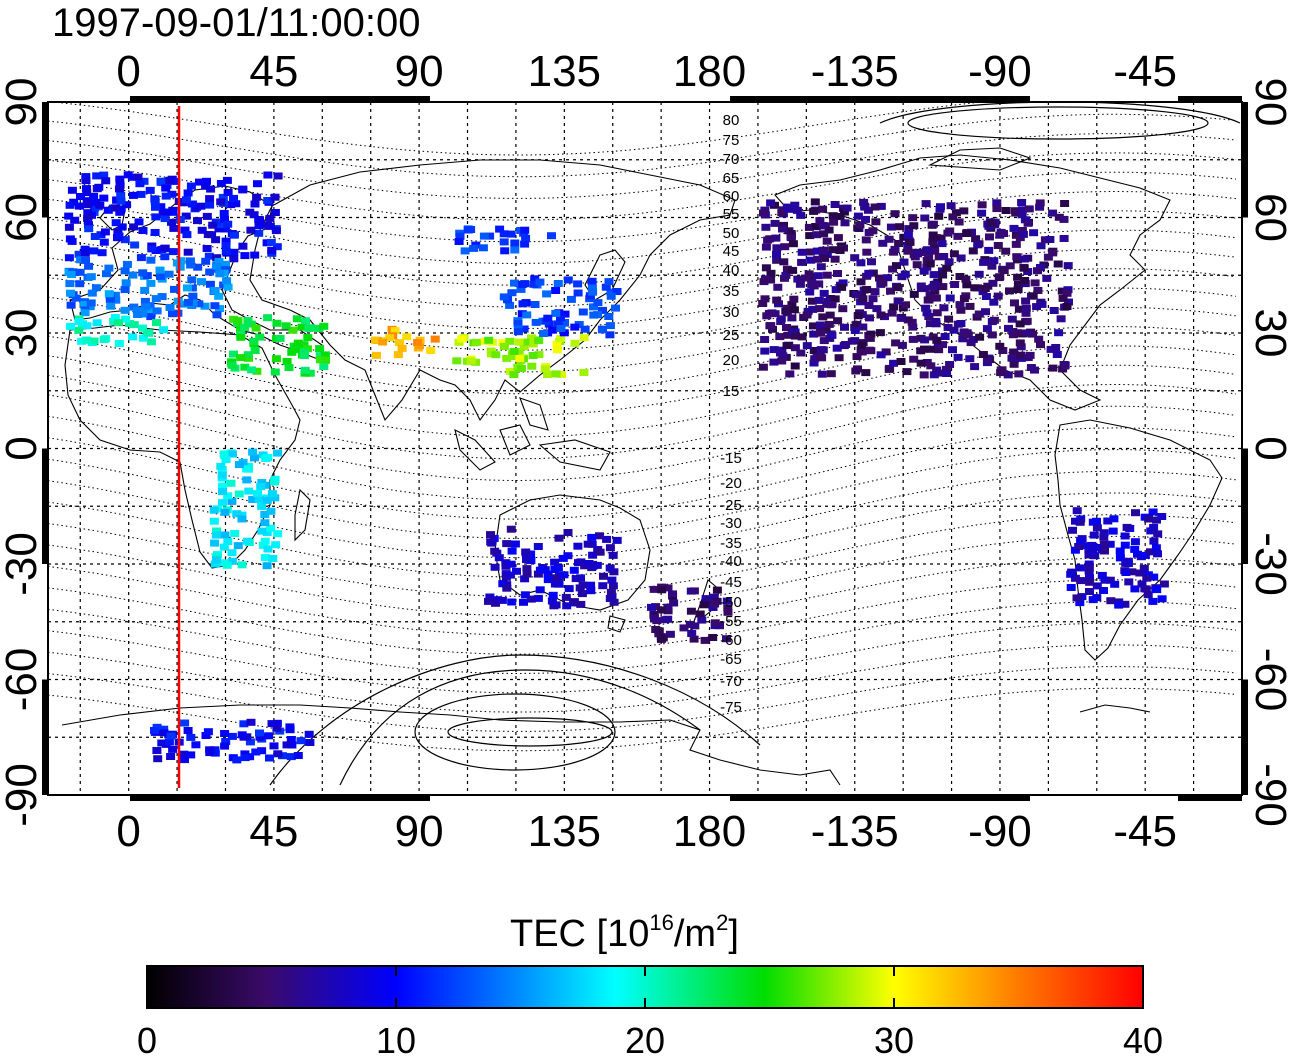  I want to click on contour-label: 20, so click(731, 360).